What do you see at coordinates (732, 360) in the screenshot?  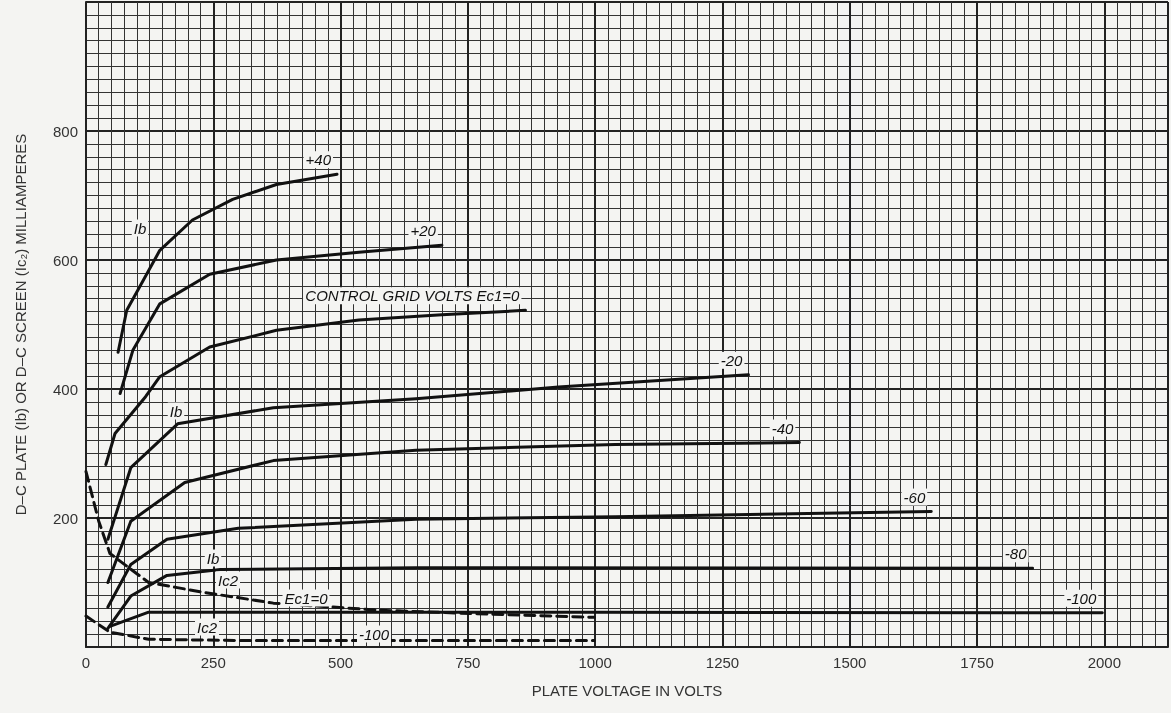 I see `series-label: -20` at bounding box center [732, 360].